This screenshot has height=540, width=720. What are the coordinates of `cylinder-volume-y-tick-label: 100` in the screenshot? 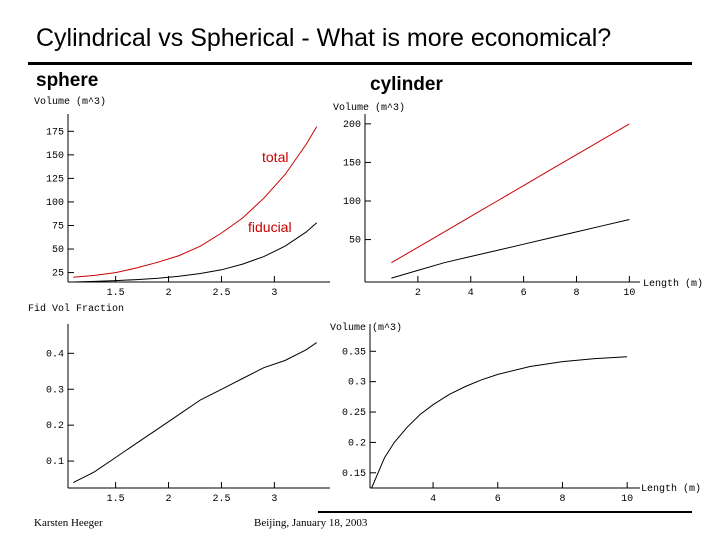 It's located at (352, 202).